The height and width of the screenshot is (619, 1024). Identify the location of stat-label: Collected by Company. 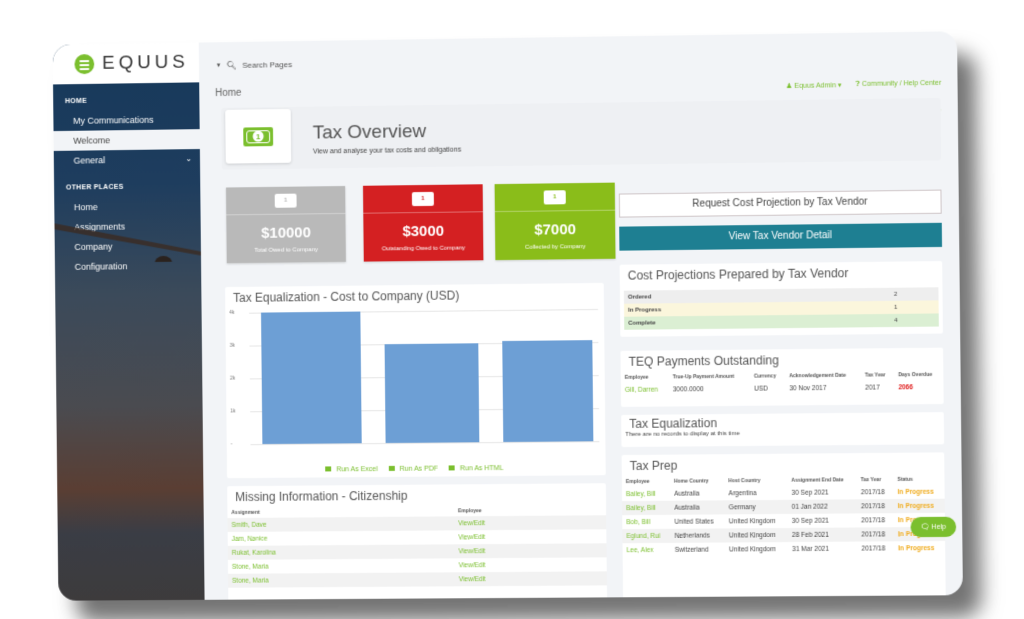
(555, 247).